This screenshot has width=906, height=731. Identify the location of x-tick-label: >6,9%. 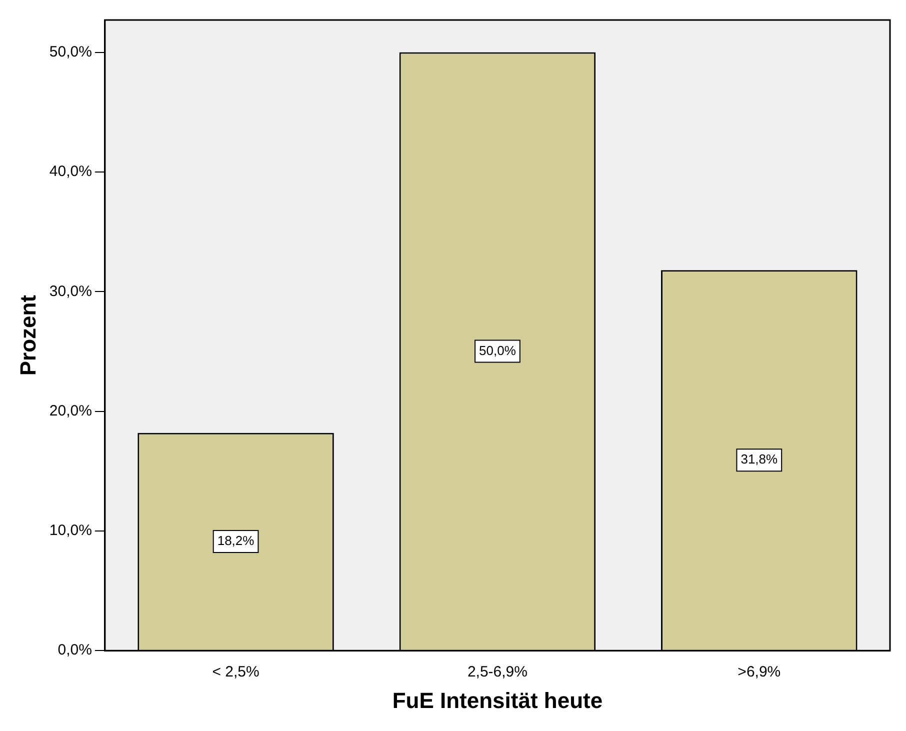
(759, 672).